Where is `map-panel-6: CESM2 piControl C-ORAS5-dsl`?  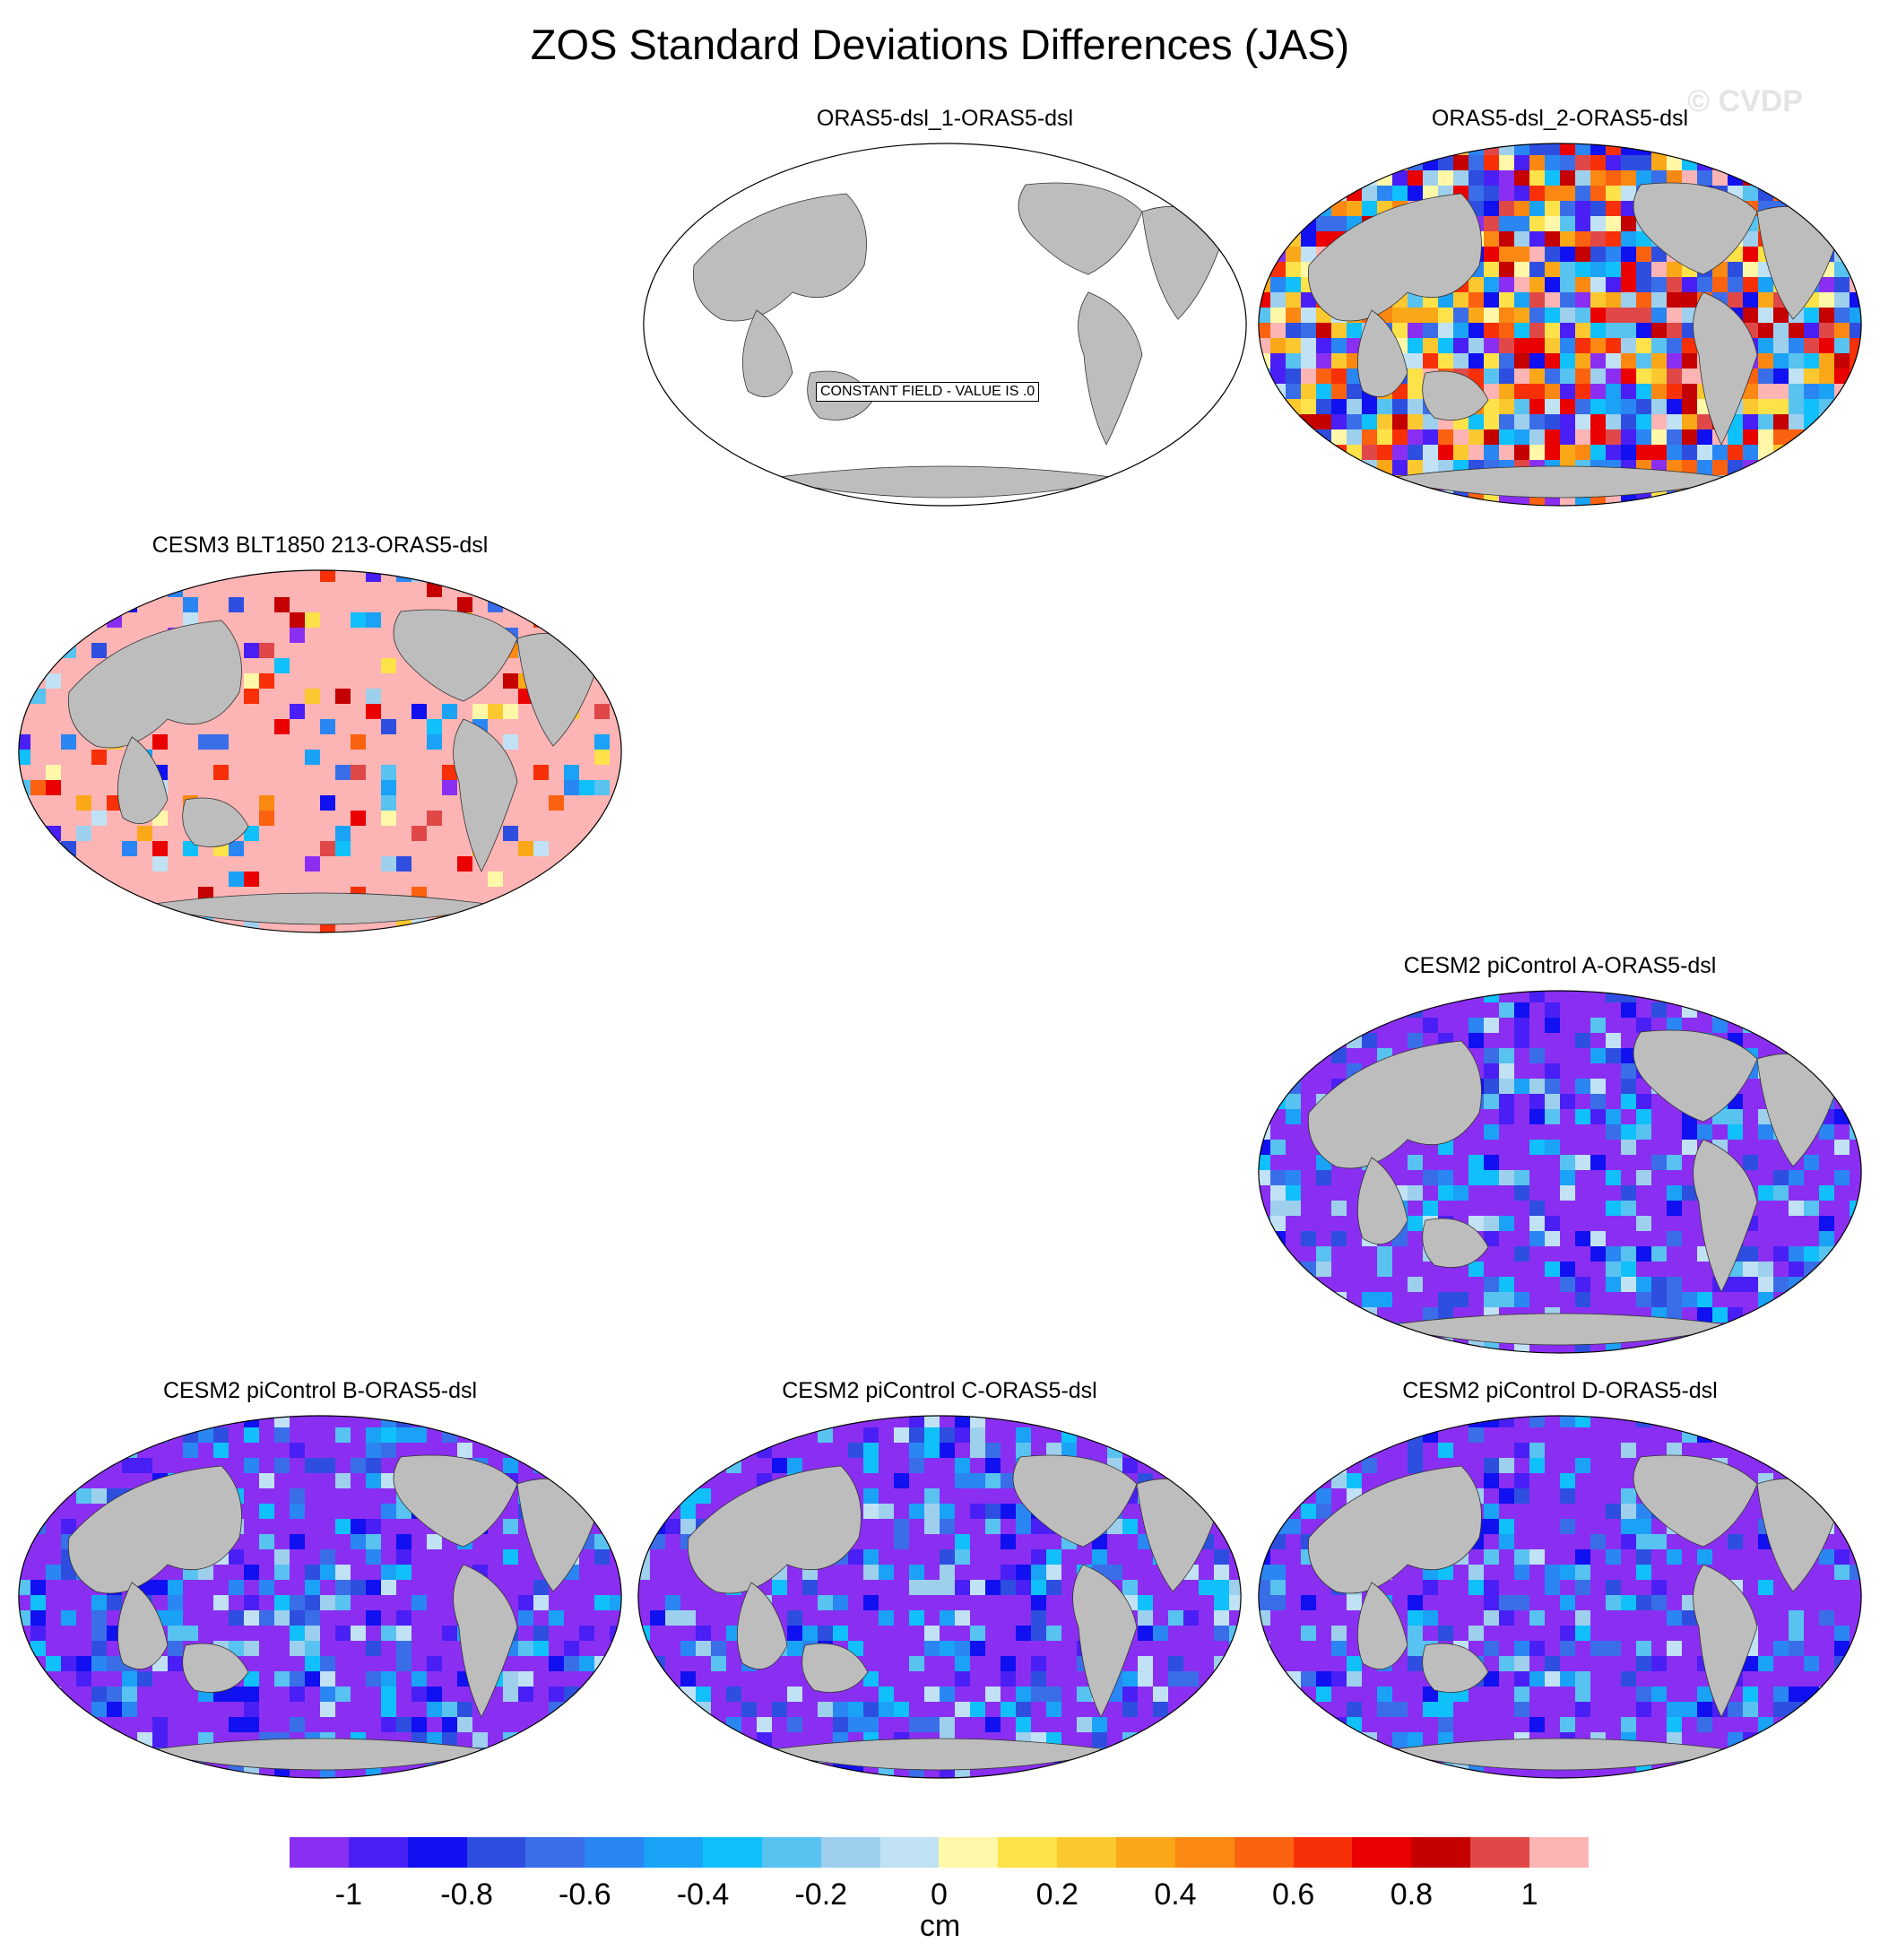 map-panel-6: CESM2 piControl C-ORAS5-dsl is located at coordinates (940, 1577).